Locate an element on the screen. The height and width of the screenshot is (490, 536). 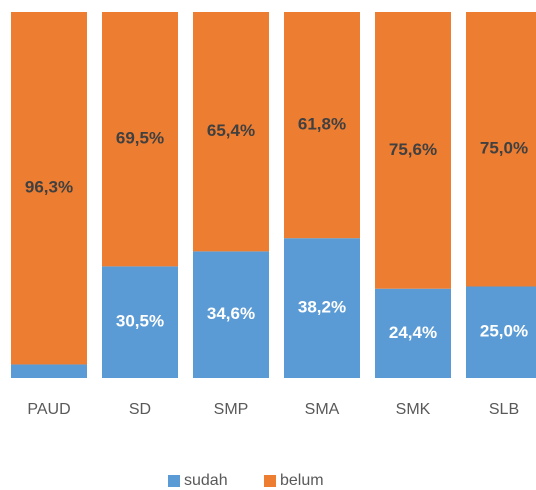
x-tick-label: PAUD is located at coordinates (48, 409).